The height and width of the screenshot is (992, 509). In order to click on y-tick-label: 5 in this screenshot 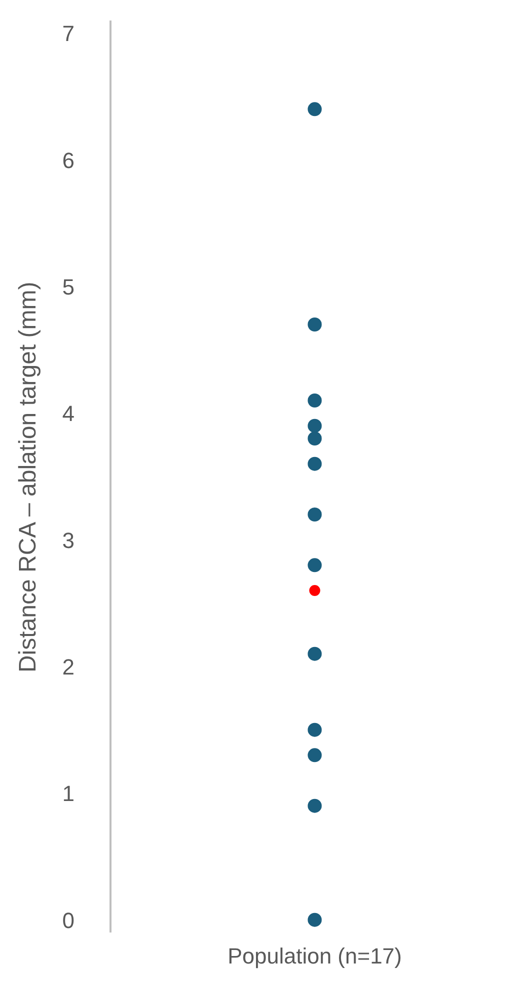, I will do `click(68, 287)`.